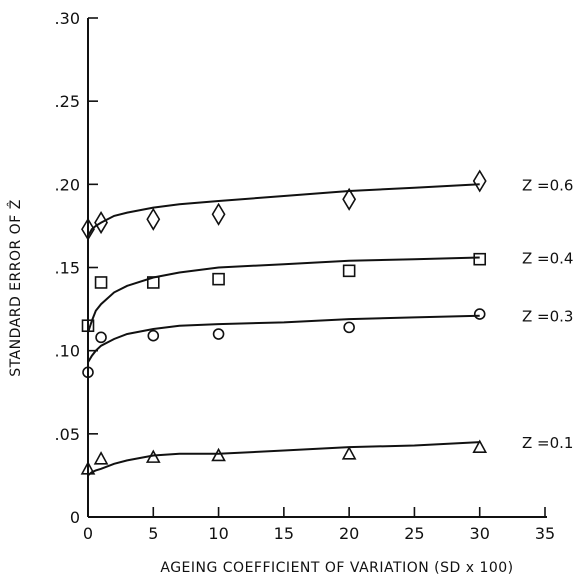  Describe the element at coordinates (67, 268) in the screenshot. I see `y-tick-label: .15` at that location.